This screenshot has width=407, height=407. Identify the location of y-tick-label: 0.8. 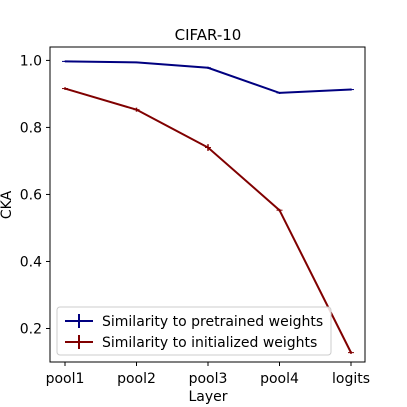
(31, 128).